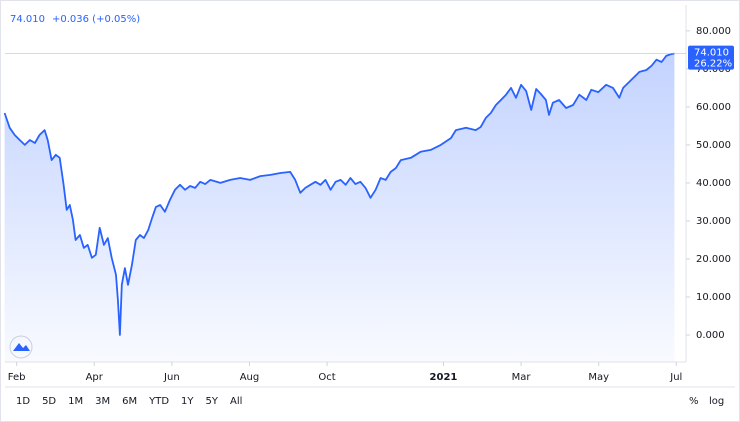 This screenshot has height=422, width=740. Describe the element at coordinates (713, 64) in the screenshot. I see `percent-label: 26.22%` at that location.